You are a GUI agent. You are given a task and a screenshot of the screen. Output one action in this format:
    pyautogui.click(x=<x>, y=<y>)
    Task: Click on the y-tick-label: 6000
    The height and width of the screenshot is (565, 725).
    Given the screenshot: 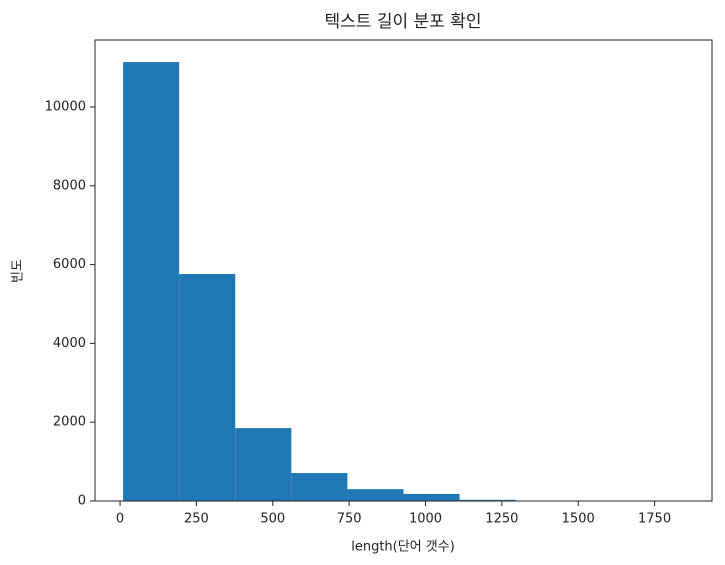 What is the action you would take?
    pyautogui.click(x=69, y=264)
    